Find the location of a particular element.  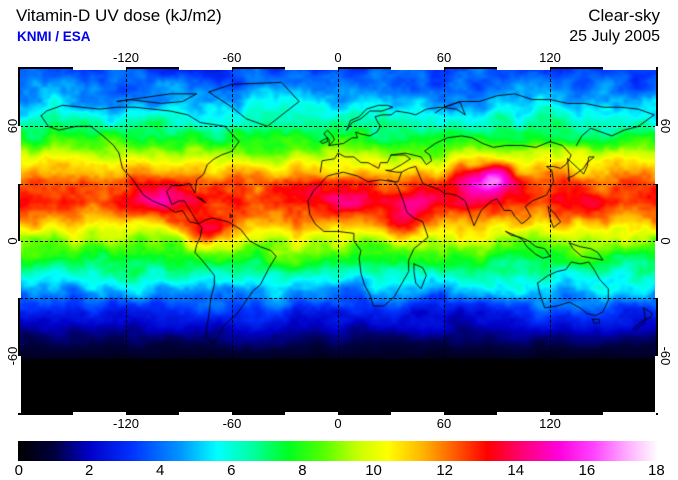

colorbar-label: 18 is located at coordinates (656, 470).